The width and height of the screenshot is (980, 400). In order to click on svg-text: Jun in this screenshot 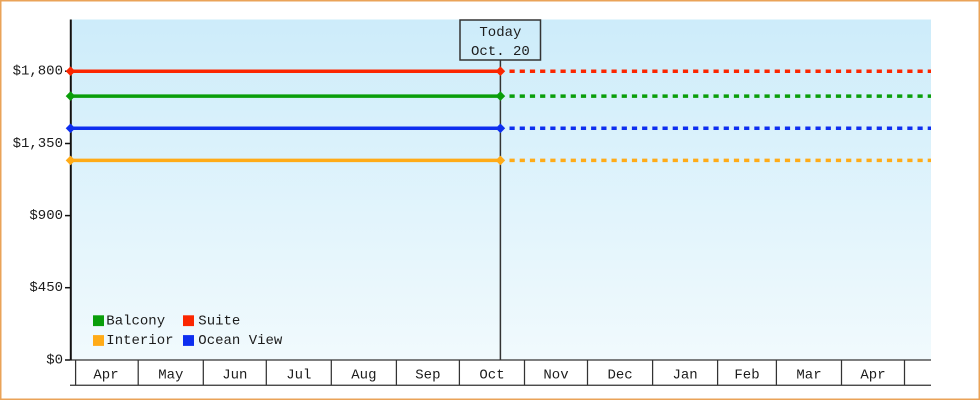, I will do `click(234, 375)`.